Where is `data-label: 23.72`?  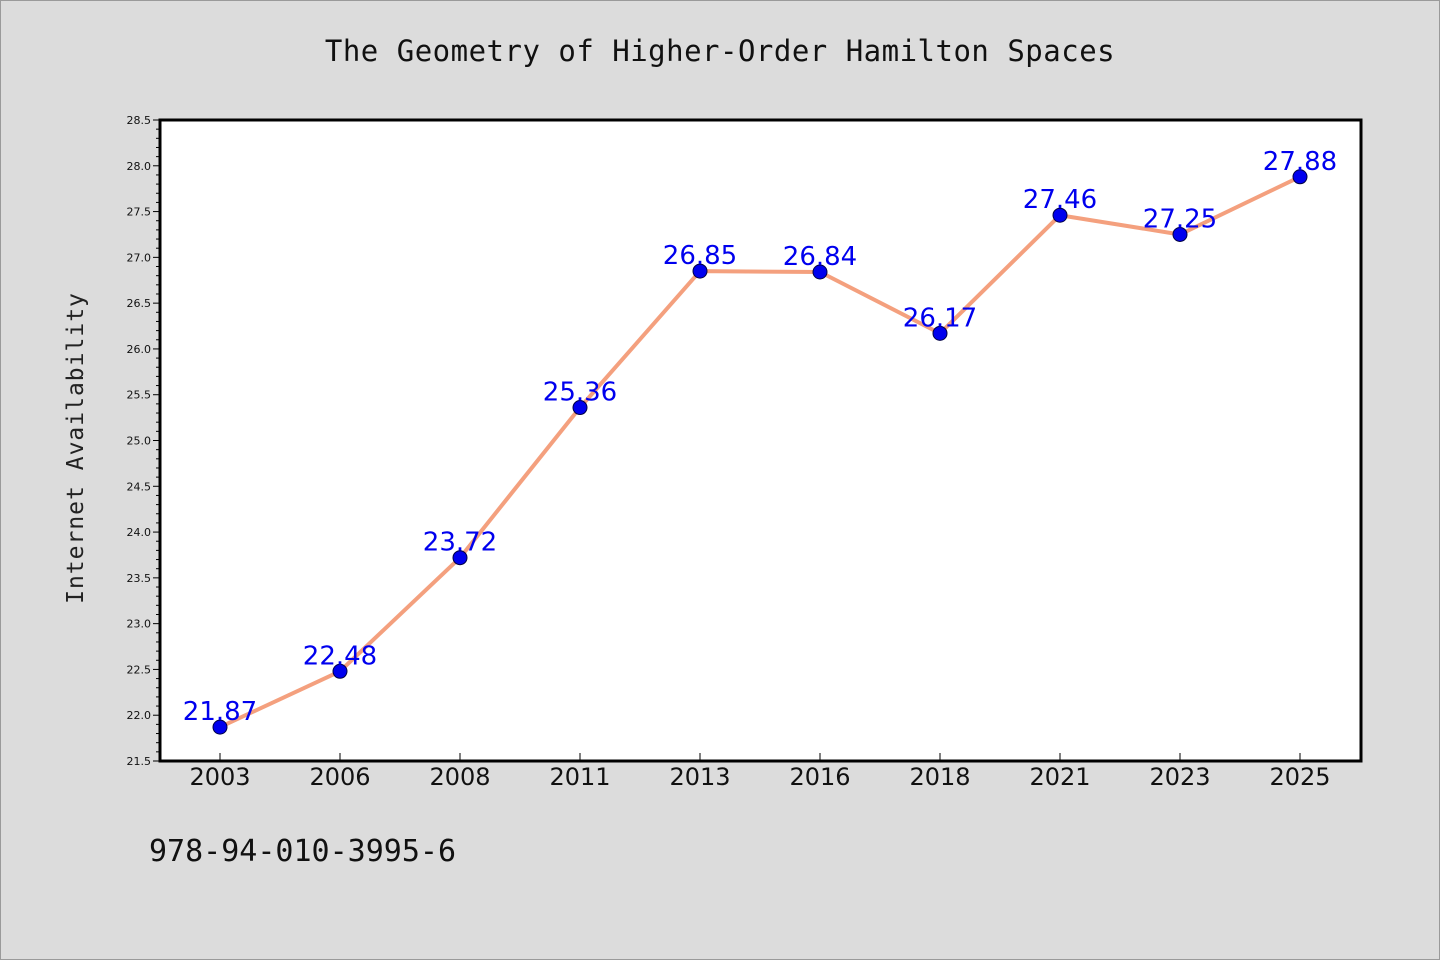 data-label: 23.72 is located at coordinates (460, 543).